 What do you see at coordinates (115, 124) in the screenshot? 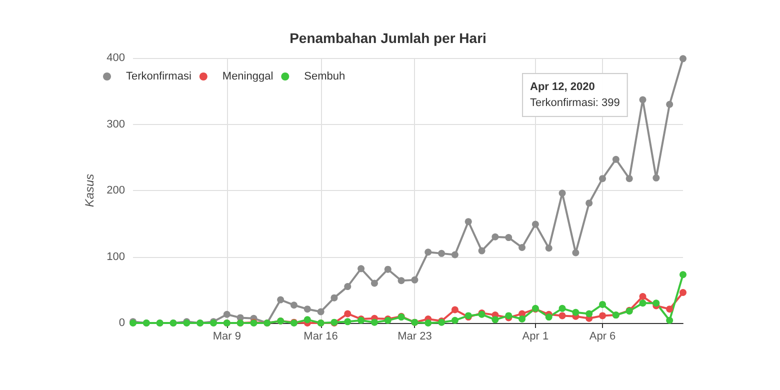
I see `y-tick-label: 300` at bounding box center [115, 124].